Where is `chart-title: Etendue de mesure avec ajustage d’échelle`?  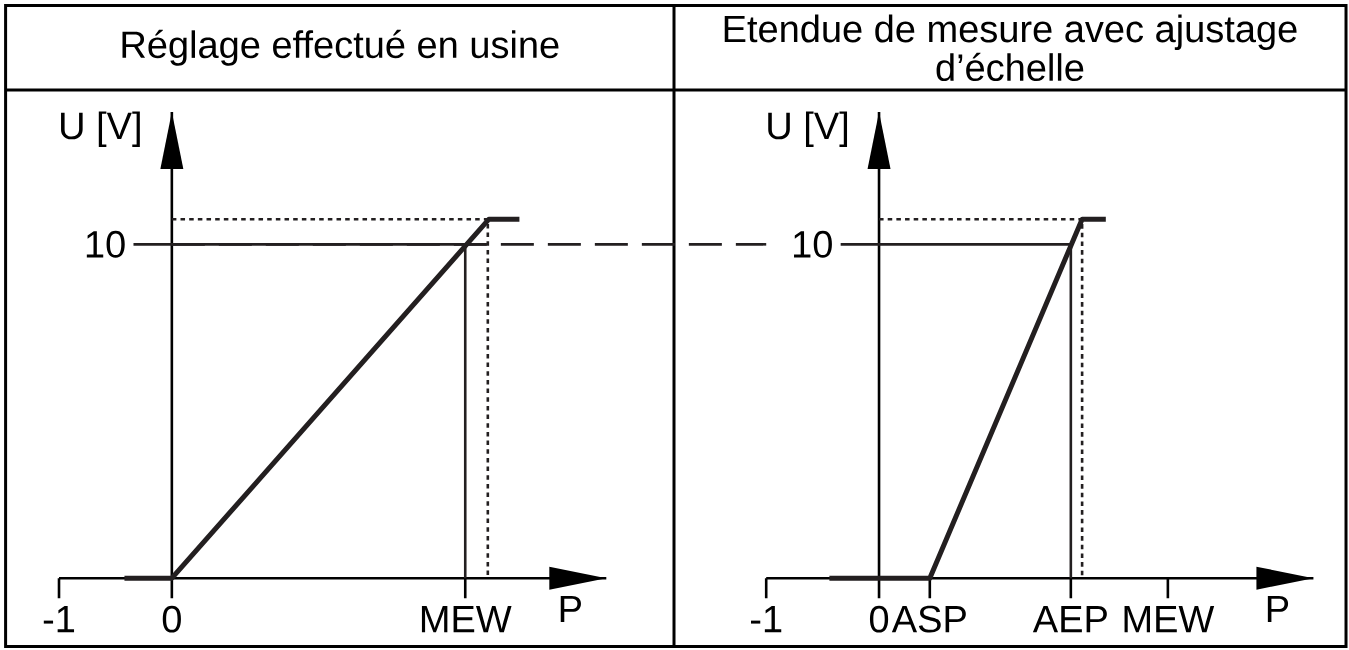
chart-title: Etendue de mesure avec ajustage d’échelle is located at coordinates (1010, 48).